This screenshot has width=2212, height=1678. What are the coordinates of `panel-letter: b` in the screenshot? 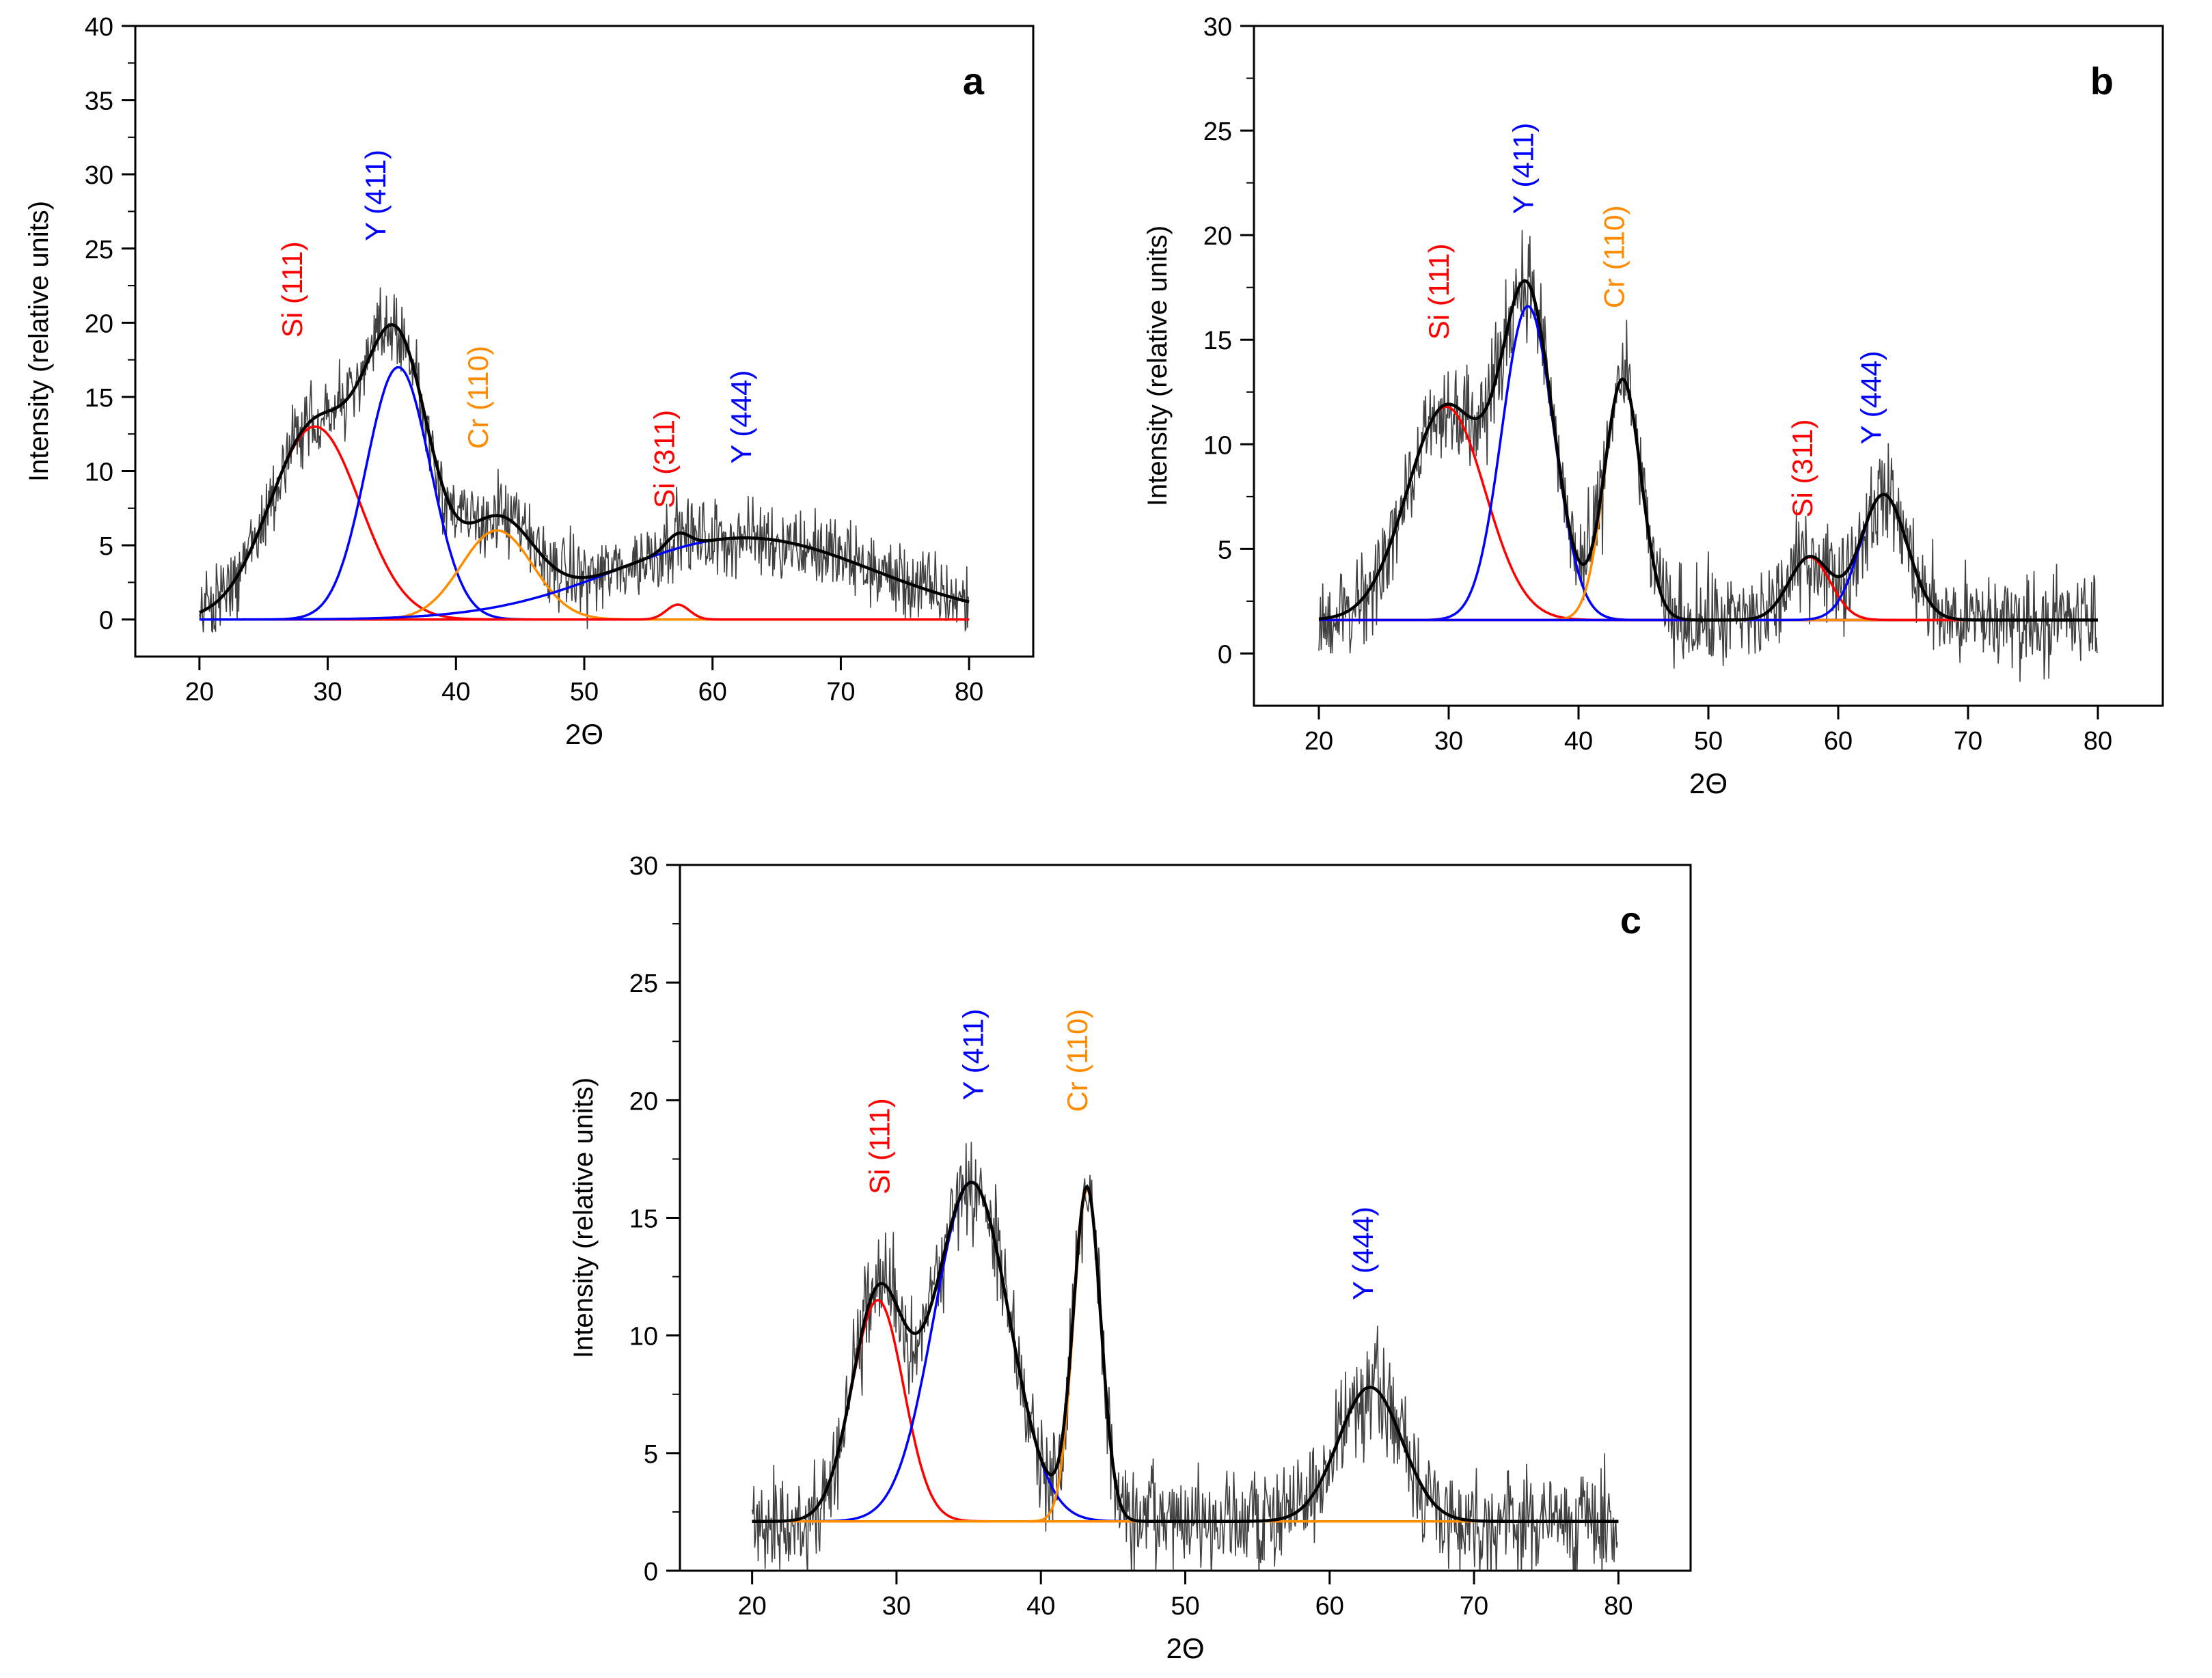 It's located at (2102, 80).